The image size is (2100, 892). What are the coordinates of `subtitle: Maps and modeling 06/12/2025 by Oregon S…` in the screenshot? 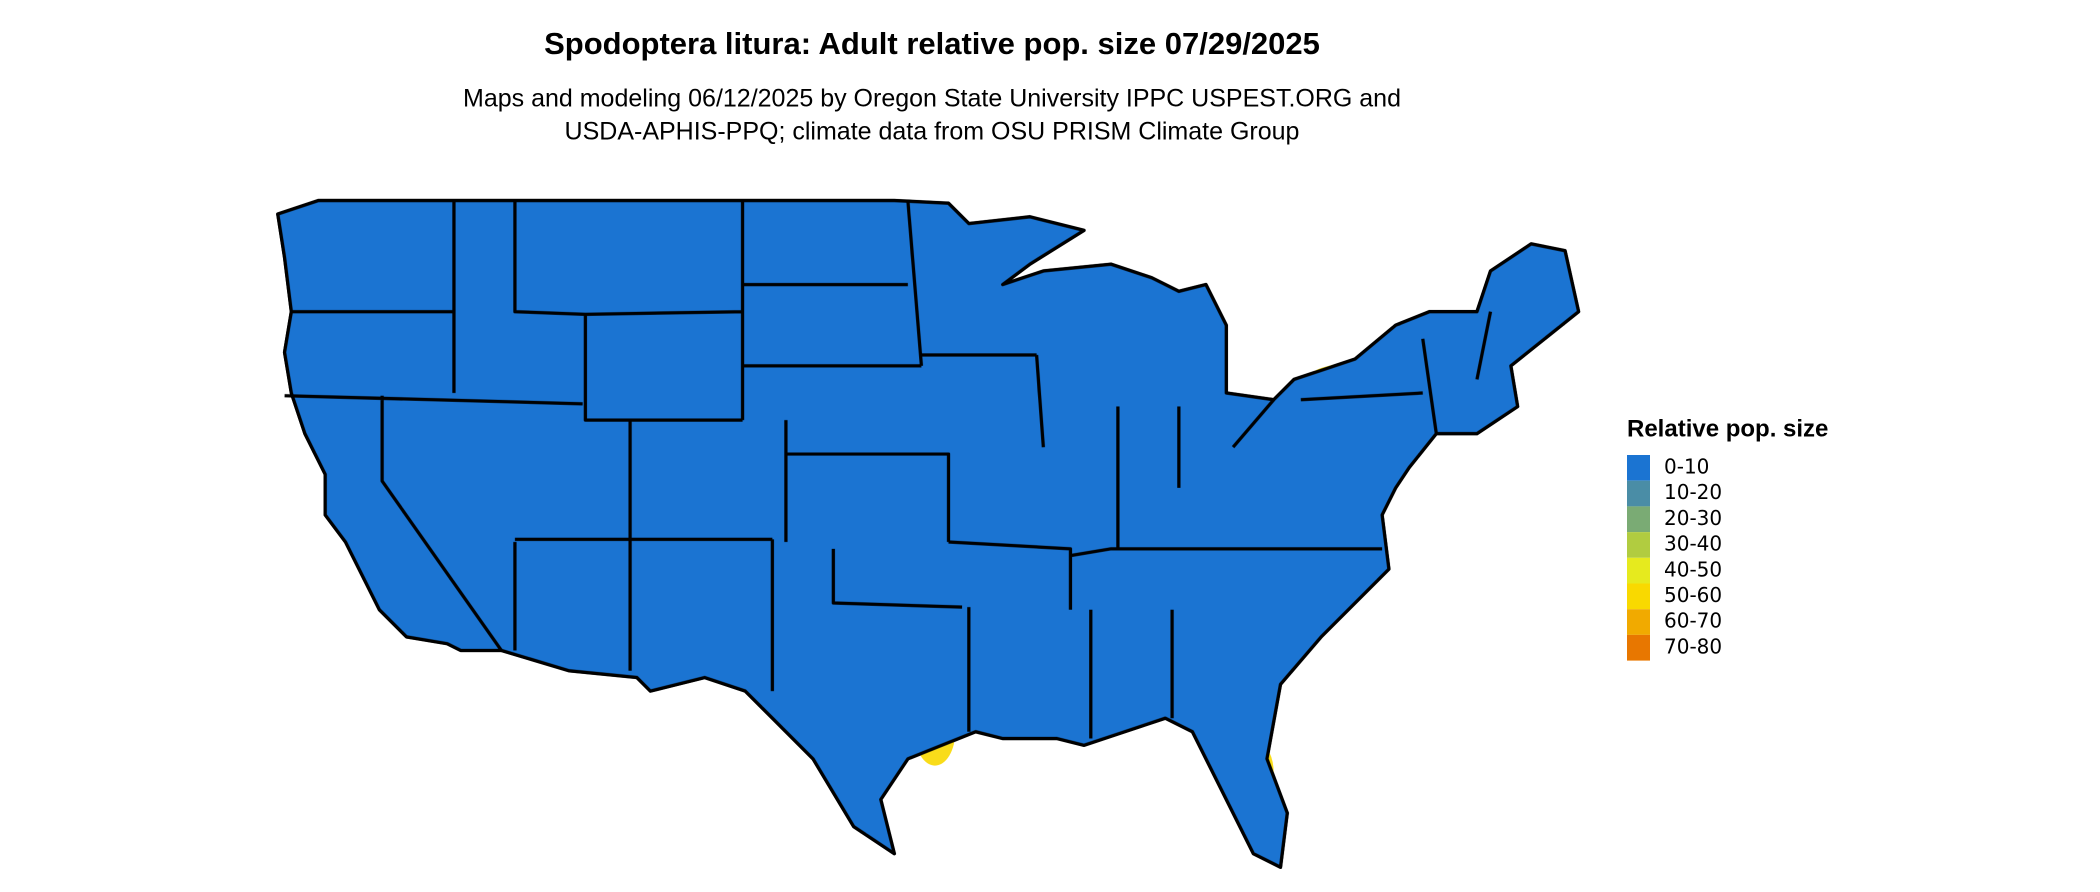 It's located at (932, 99).